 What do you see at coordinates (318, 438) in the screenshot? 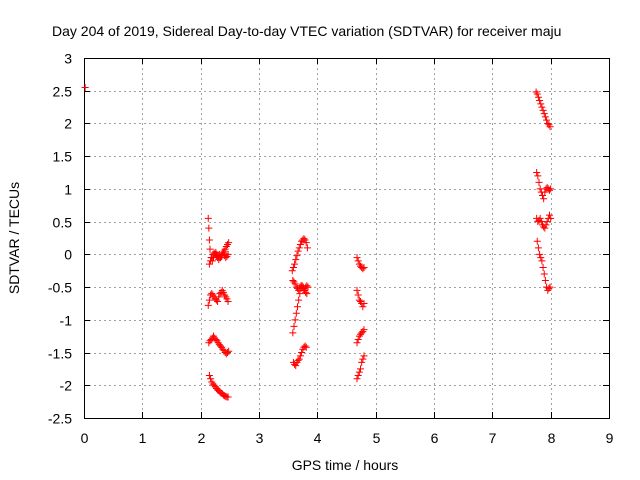
I see `x-tick-label: 4` at bounding box center [318, 438].